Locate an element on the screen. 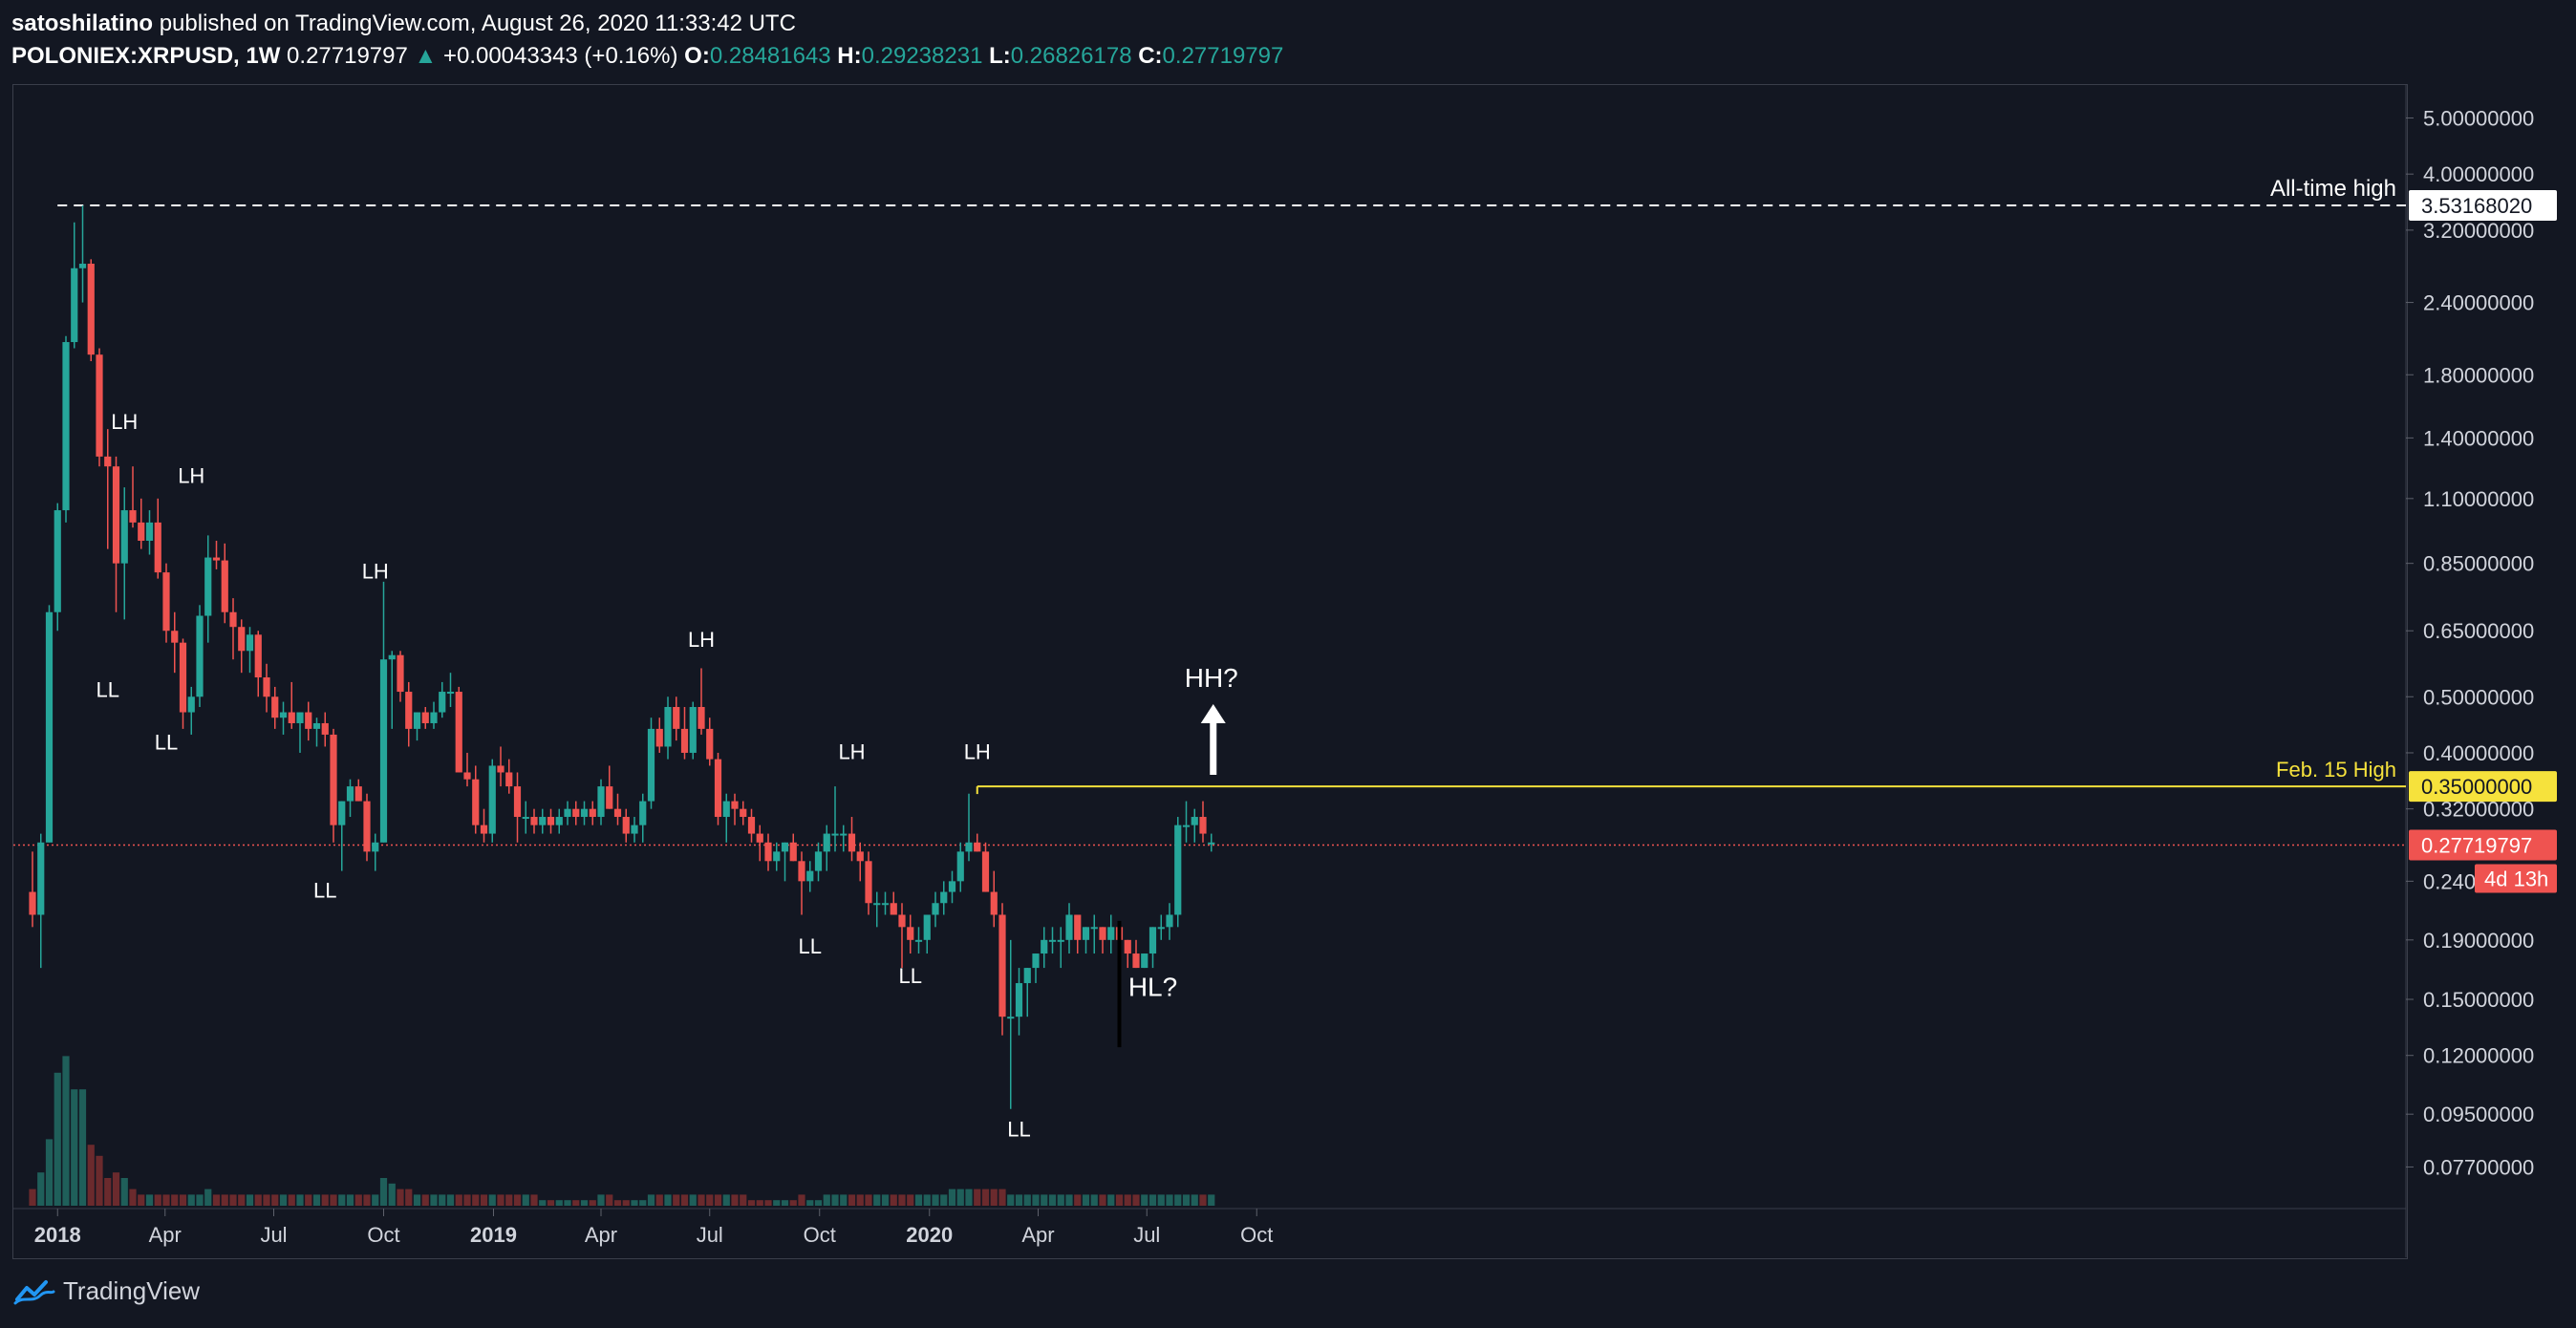 The image size is (2576, 1328). price-tick-label: 4.00000000 is located at coordinates (2478, 174).